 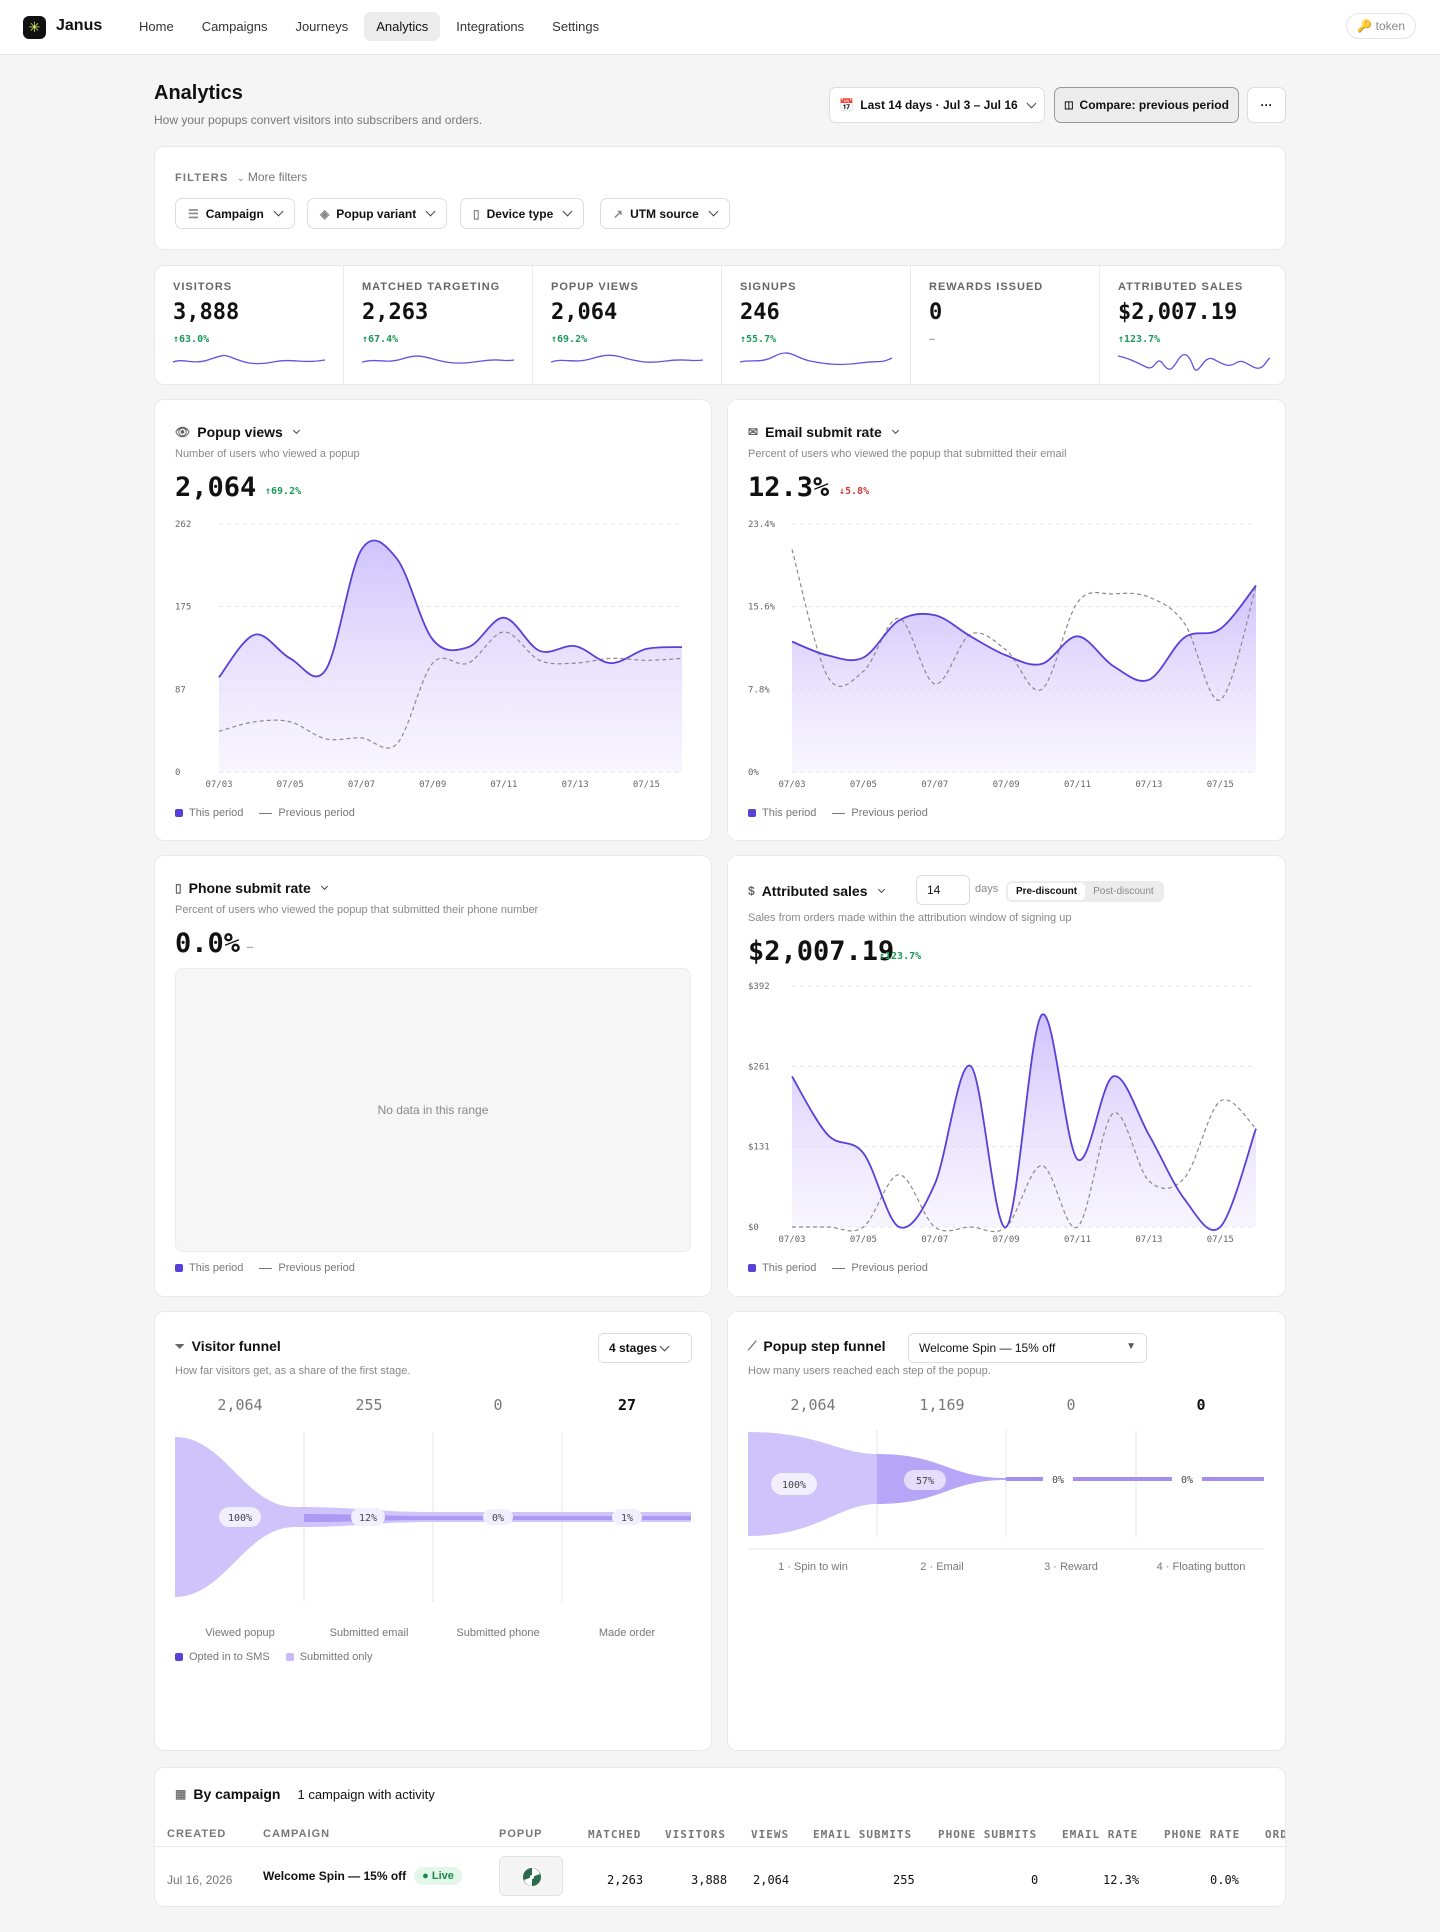 What do you see at coordinates (402, 26) in the screenshot?
I see `nav-analytics: Analytics` at bounding box center [402, 26].